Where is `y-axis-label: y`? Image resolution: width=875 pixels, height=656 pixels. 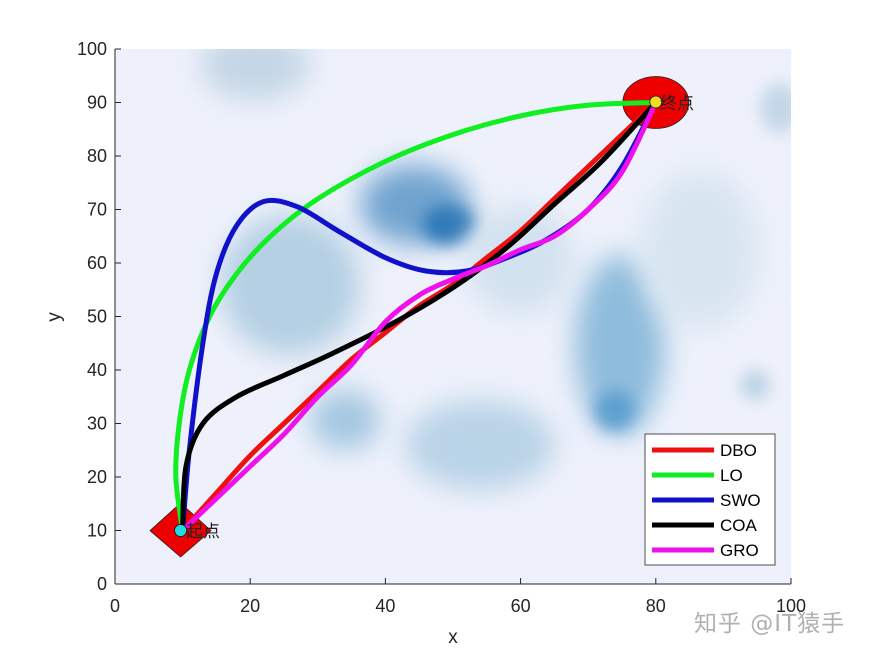 y-axis-label: y is located at coordinates (54, 317).